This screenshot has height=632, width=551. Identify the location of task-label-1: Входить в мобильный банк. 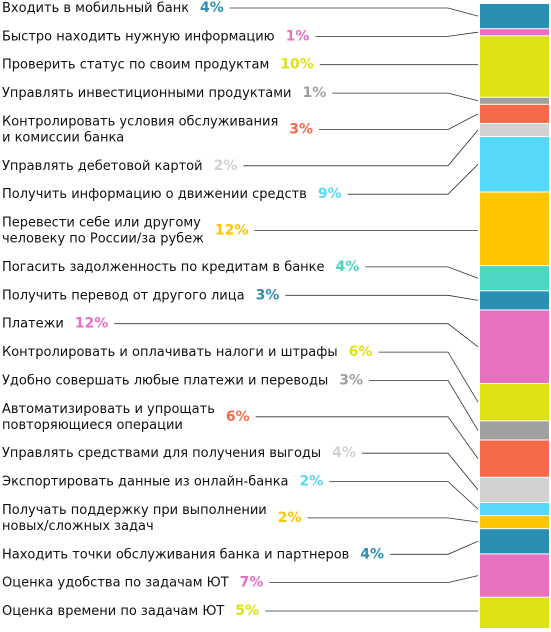
(95, 8).